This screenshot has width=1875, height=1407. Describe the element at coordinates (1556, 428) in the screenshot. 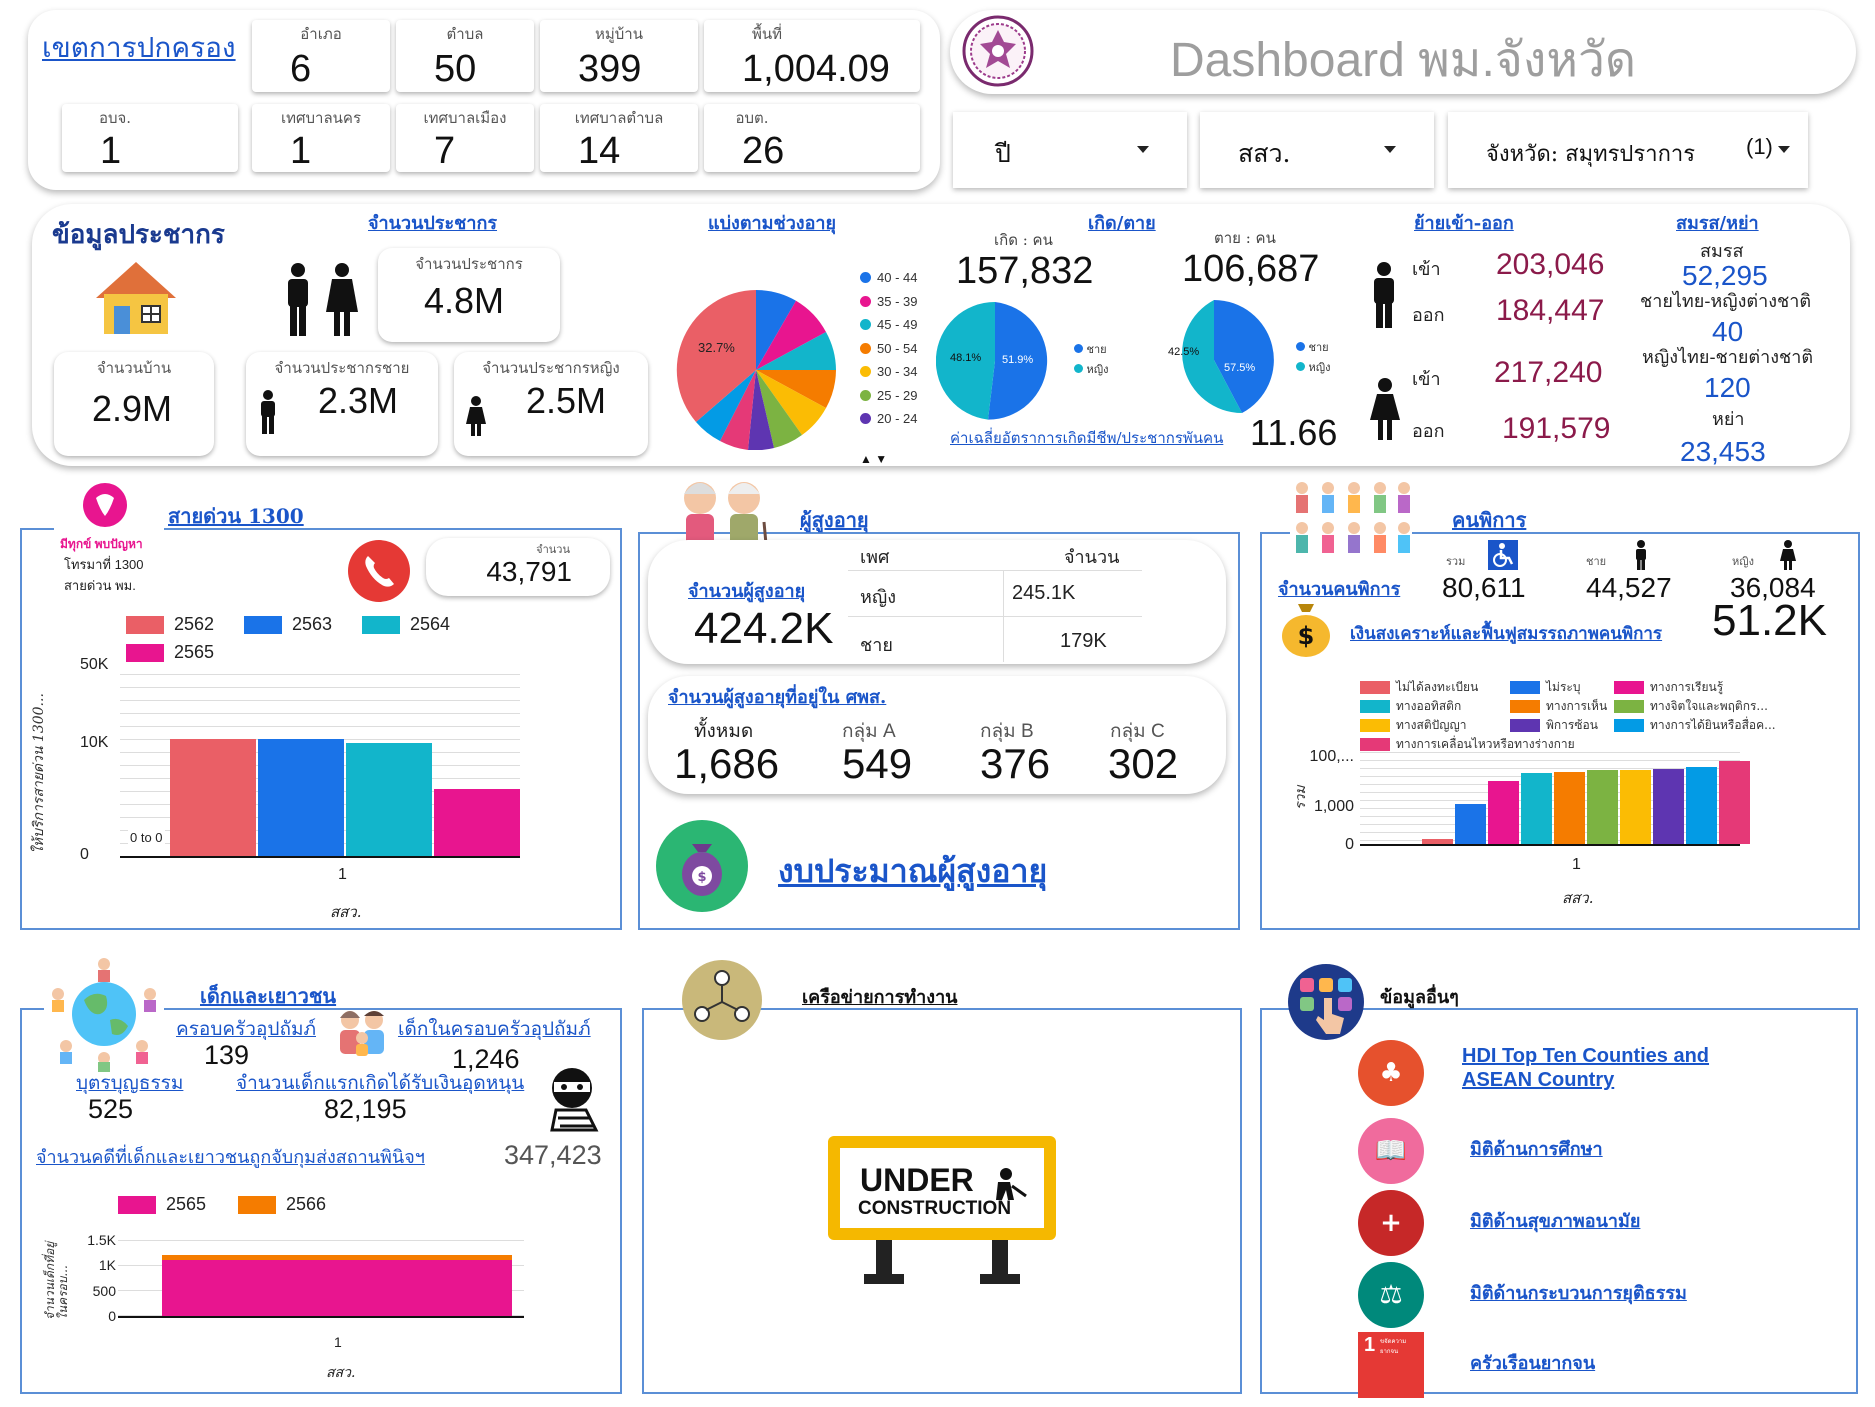

I see `female-out-value: 191,579` at that location.